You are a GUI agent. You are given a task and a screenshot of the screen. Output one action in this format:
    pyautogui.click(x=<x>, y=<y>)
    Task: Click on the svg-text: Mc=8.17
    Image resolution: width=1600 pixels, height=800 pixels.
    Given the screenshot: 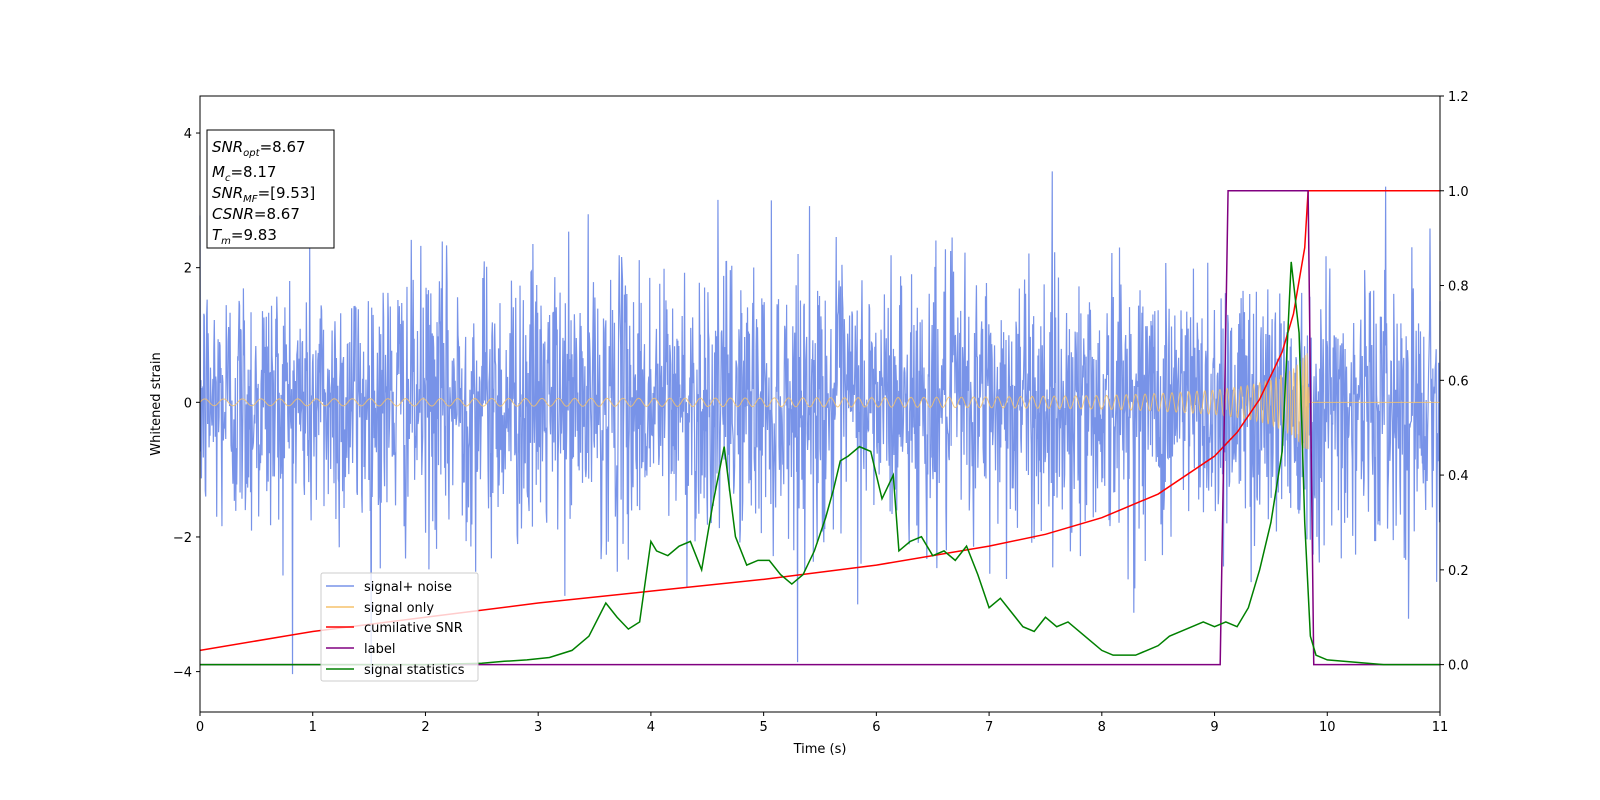 What is the action you would take?
    pyautogui.click(x=244, y=173)
    